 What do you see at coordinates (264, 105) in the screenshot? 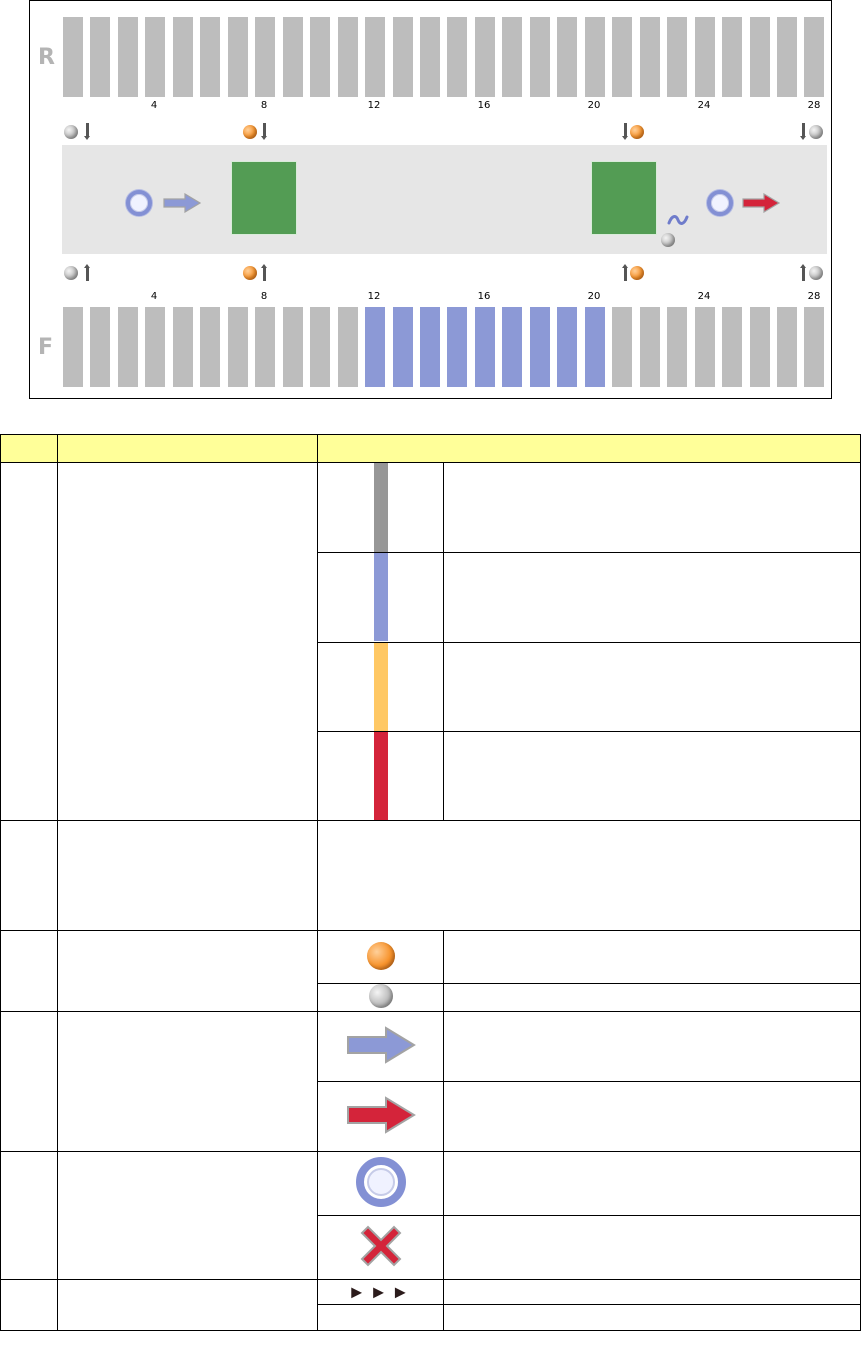
I see `car-number-top: 8` at bounding box center [264, 105].